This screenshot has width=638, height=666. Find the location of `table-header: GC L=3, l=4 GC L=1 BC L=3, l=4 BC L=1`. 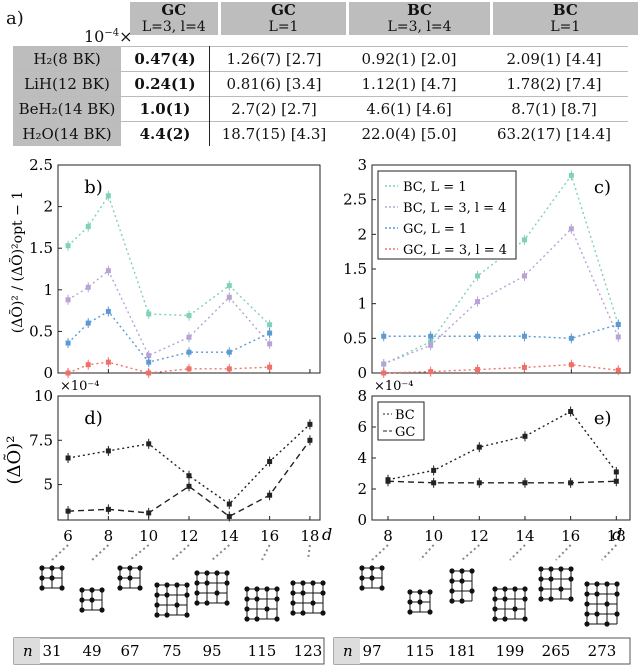

table-header: GC L=3, l=4 GC L=1 BC L=3, l=4 BC L=1 is located at coordinates (384, 18).